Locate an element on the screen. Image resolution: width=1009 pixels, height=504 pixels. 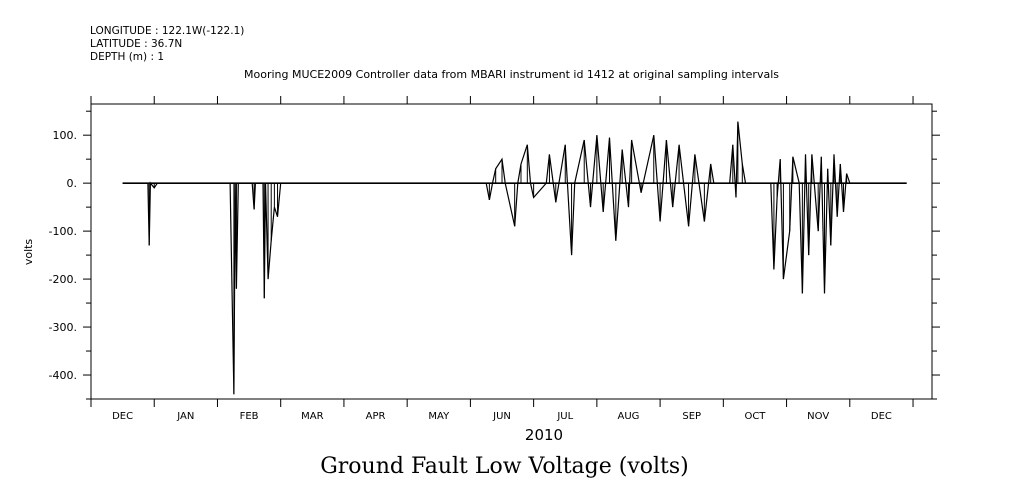
x-tick-label: SEP is located at coordinates (691, 416).